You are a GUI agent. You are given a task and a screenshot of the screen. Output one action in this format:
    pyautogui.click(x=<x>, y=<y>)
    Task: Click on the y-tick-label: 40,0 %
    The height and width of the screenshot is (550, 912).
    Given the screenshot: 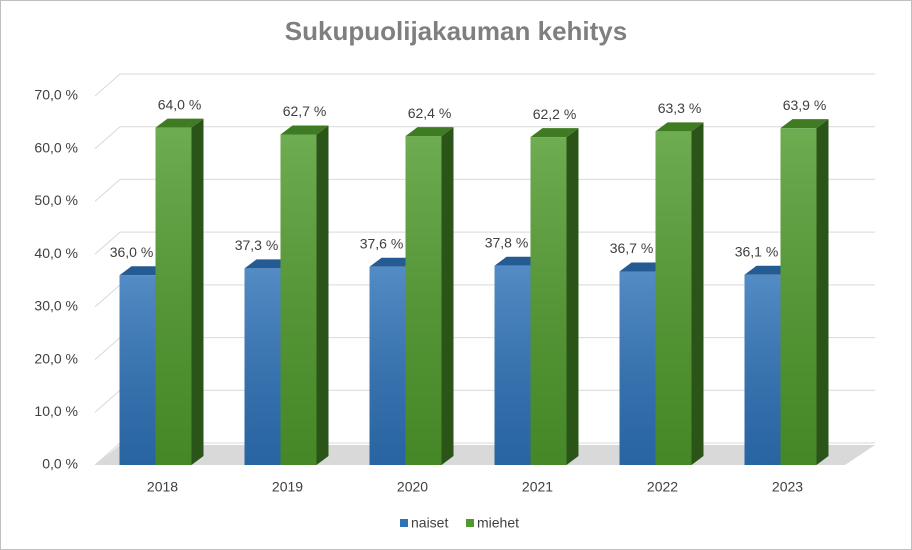 What is the action you would take?
    pyautogui.click(x=56, y=253)
    